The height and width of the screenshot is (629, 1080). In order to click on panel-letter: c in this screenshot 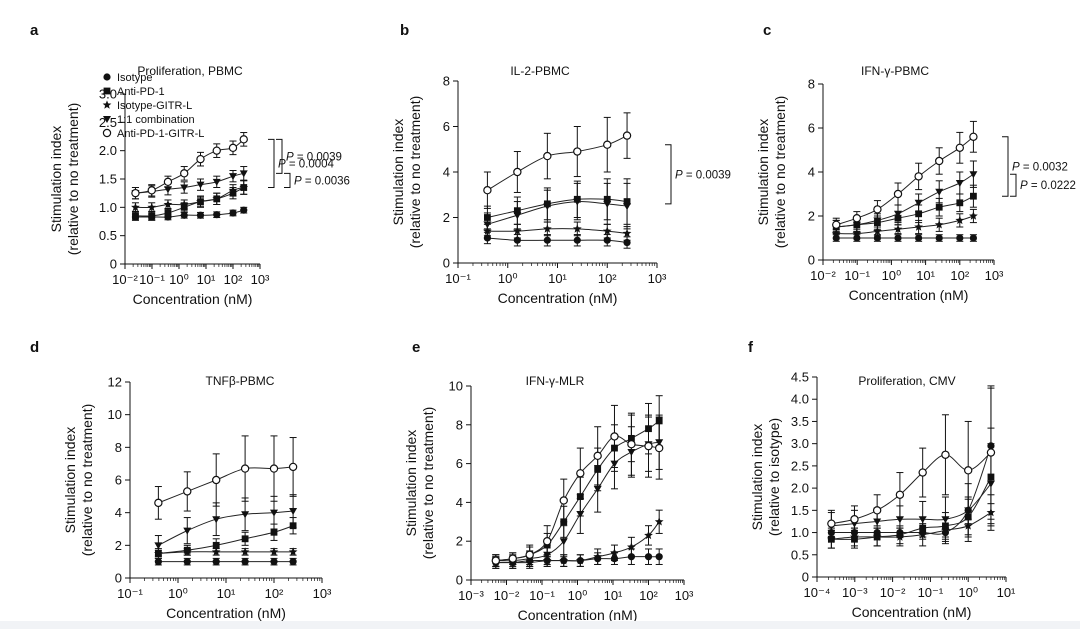, I will do `click(767, 30)`.